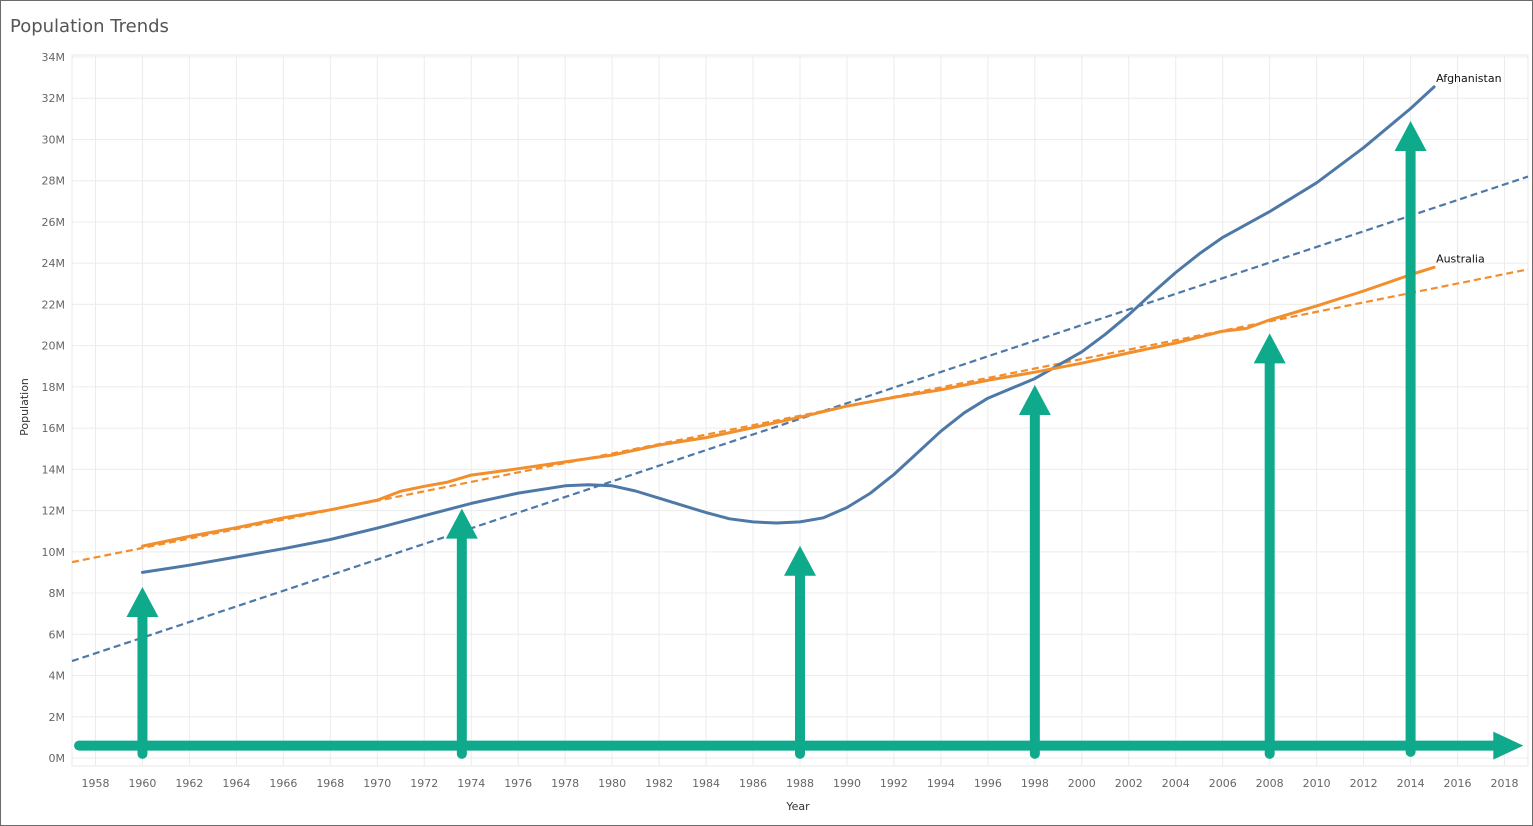 This screenshot has height=826, width=1533. I want to click on x-tick-label: 1988, so click(800, 783).